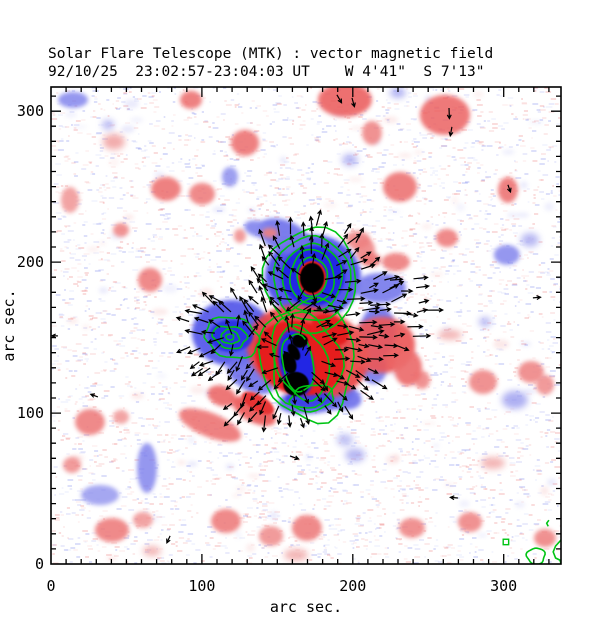 This screenshot has width=612, height=617. What do you see at coordinates (306, 607) in the screenshot?
I see `x-axis-label: arc sec.` at bounding box center [306, 607].